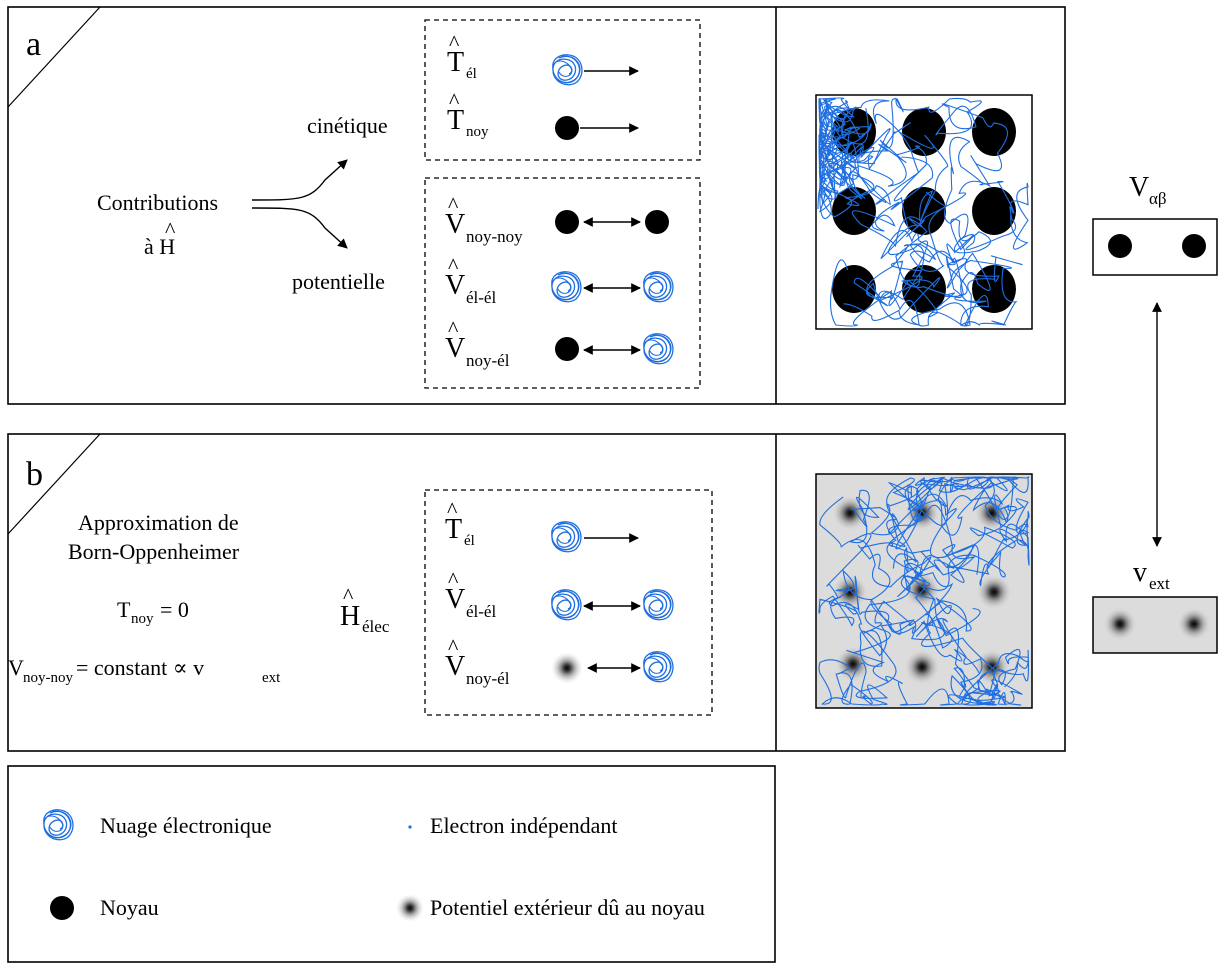 The image size is (1226, 976). Describe the element at coordinates (410, 827) in the screenshot. I see `legend-electron-icon` at that location.